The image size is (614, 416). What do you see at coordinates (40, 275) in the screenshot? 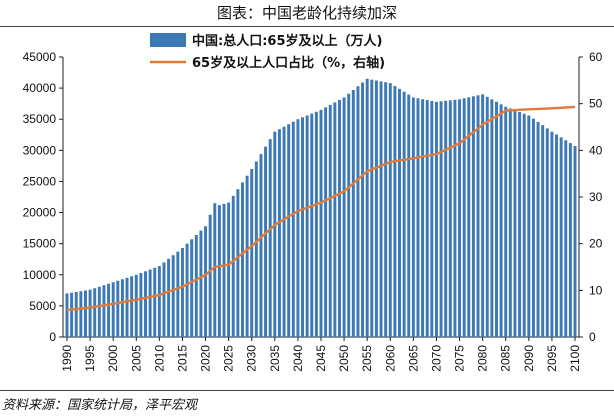
I see `y-left-tick-label: 10000` at bounding box center [40, 275].